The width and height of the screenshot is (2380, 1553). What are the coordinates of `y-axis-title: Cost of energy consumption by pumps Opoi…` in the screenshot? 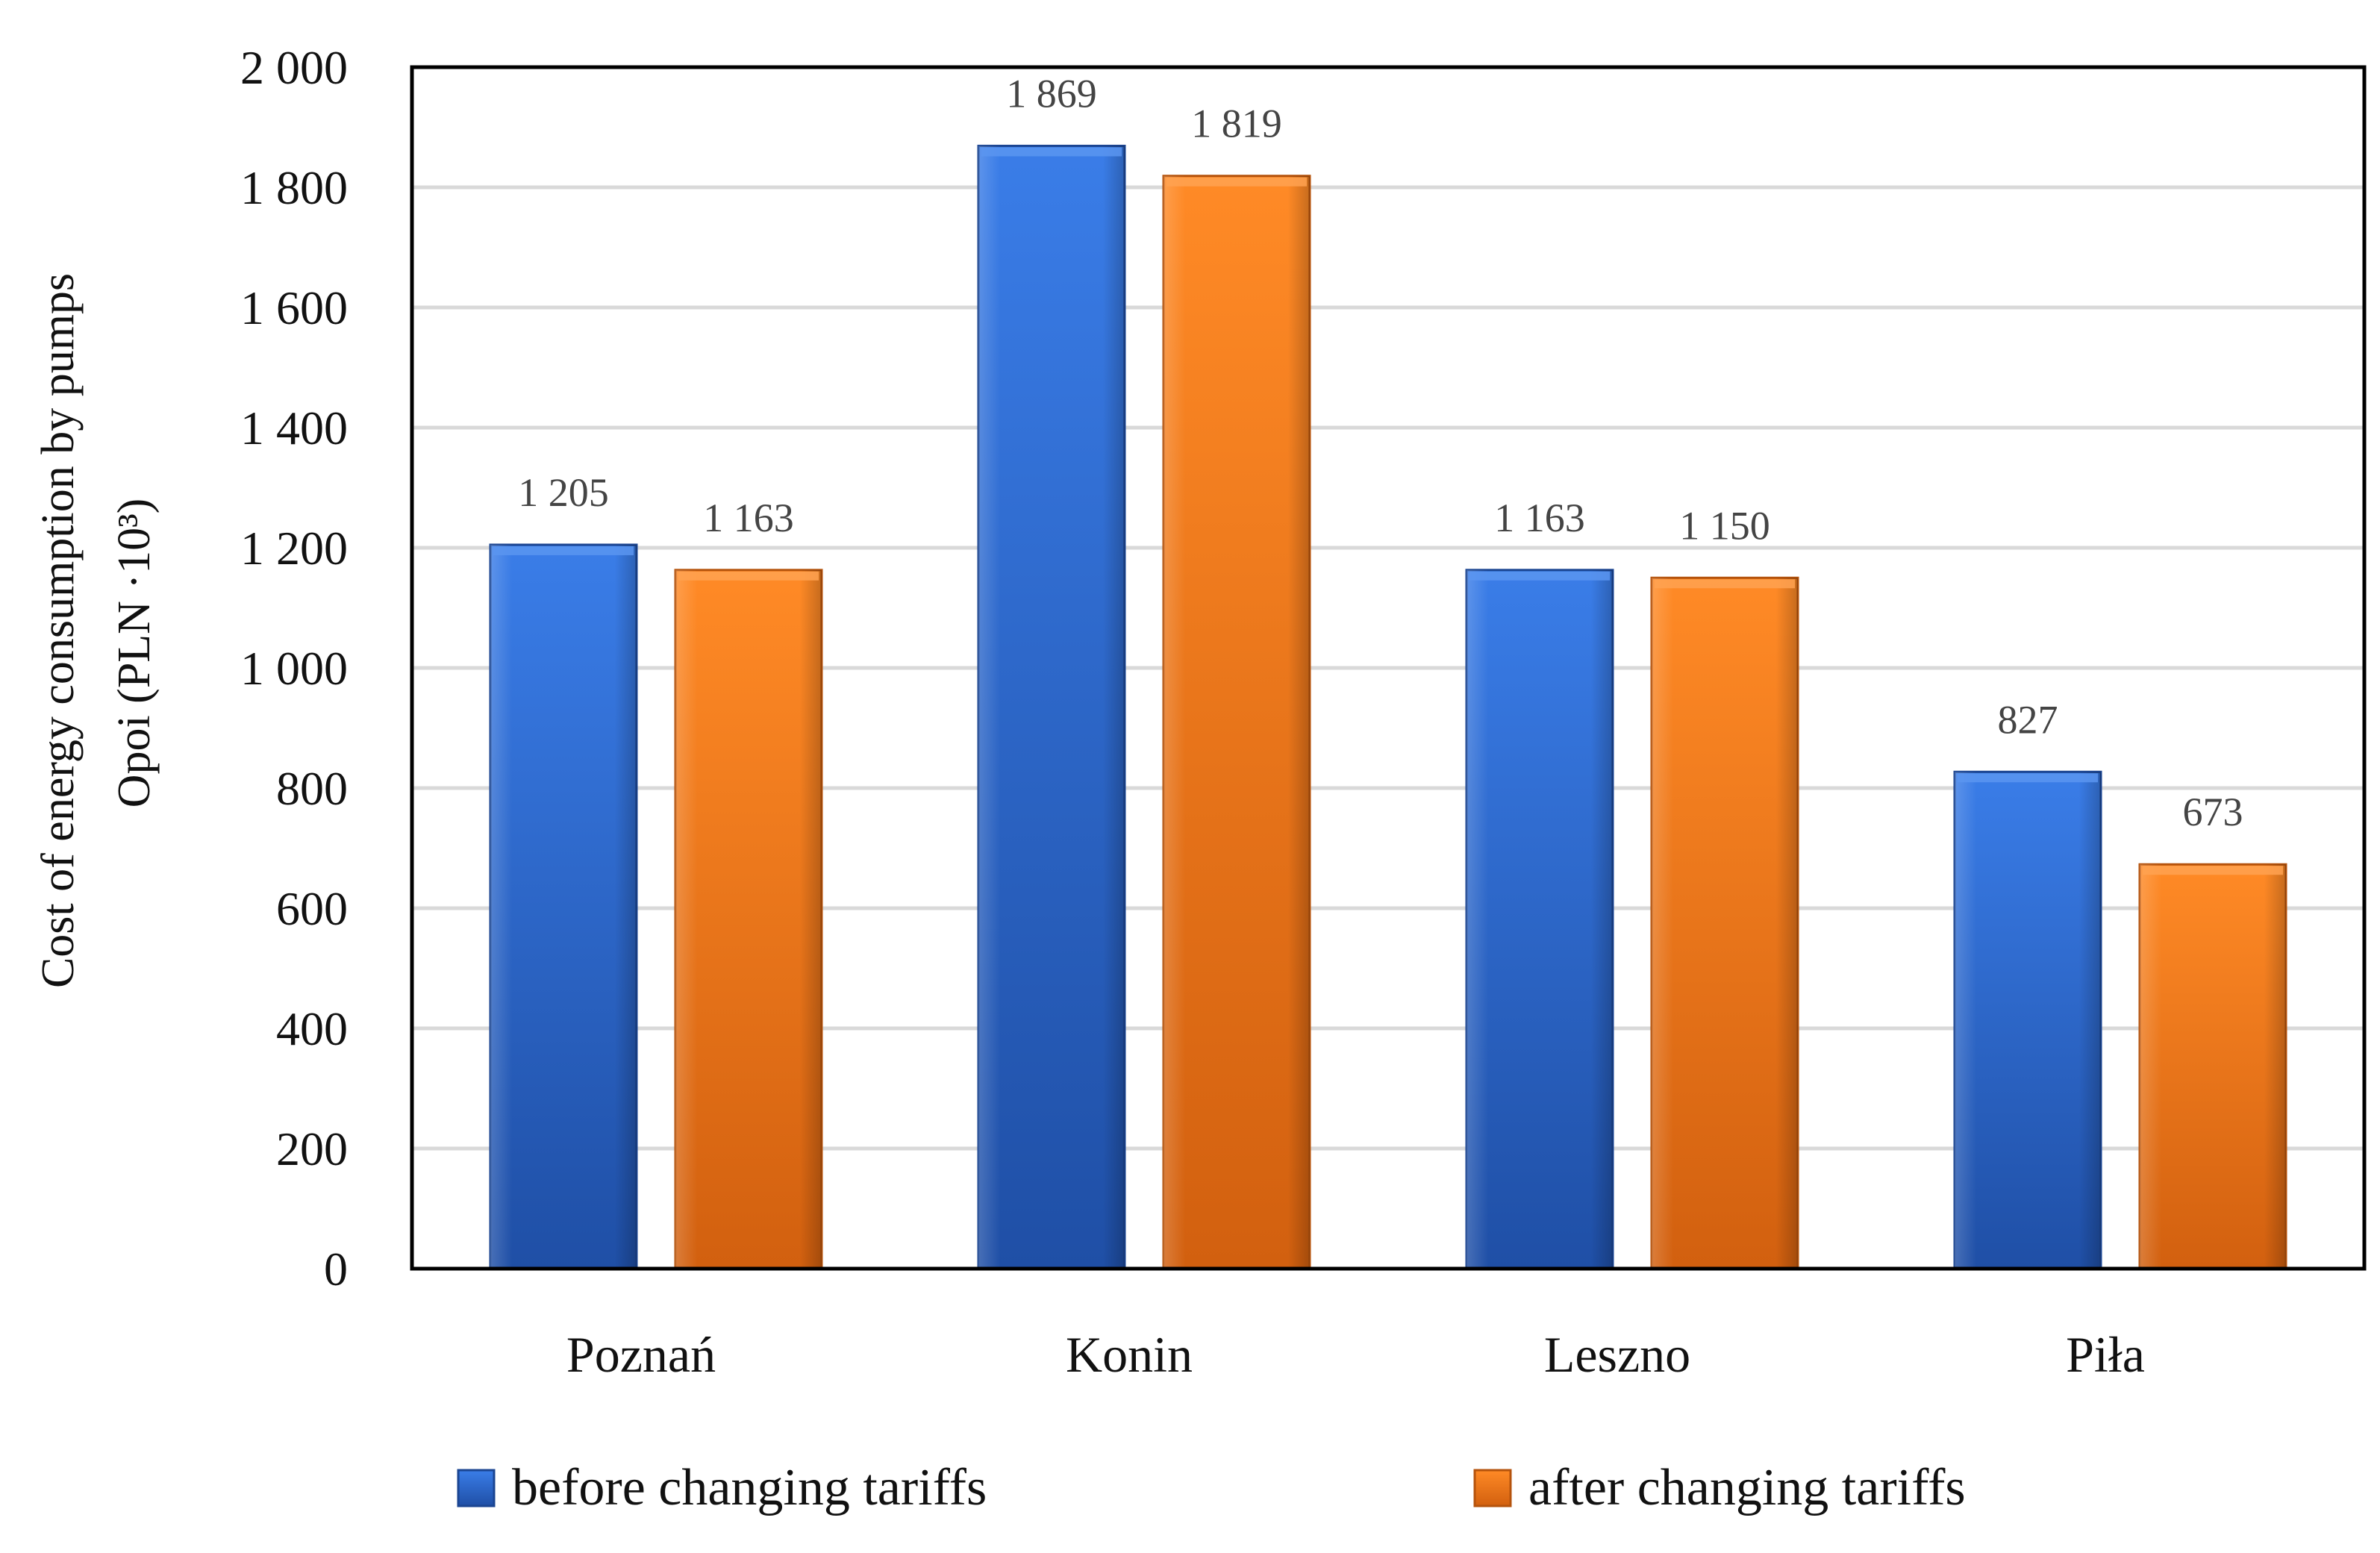 It's located at (96, 630).